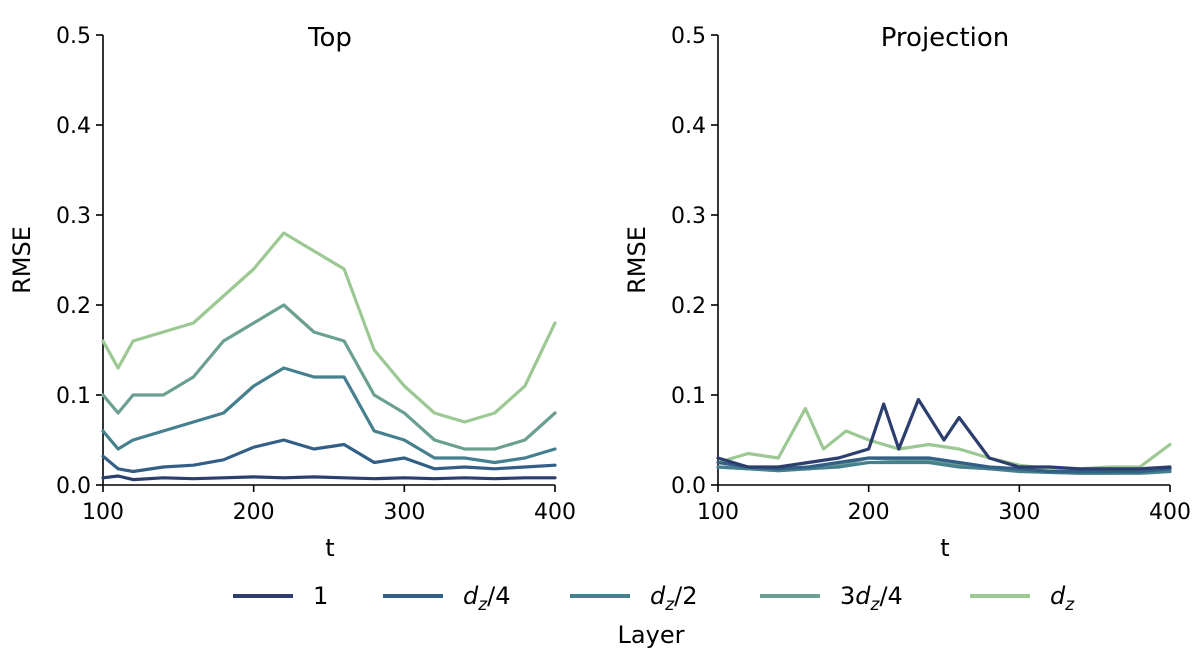 This screenshot has height=654, width=1200. What do you see at coordinates (871, 598) in the screenshot?
I see `legend-label: 3dz/4` at bounding box center [871, 598].